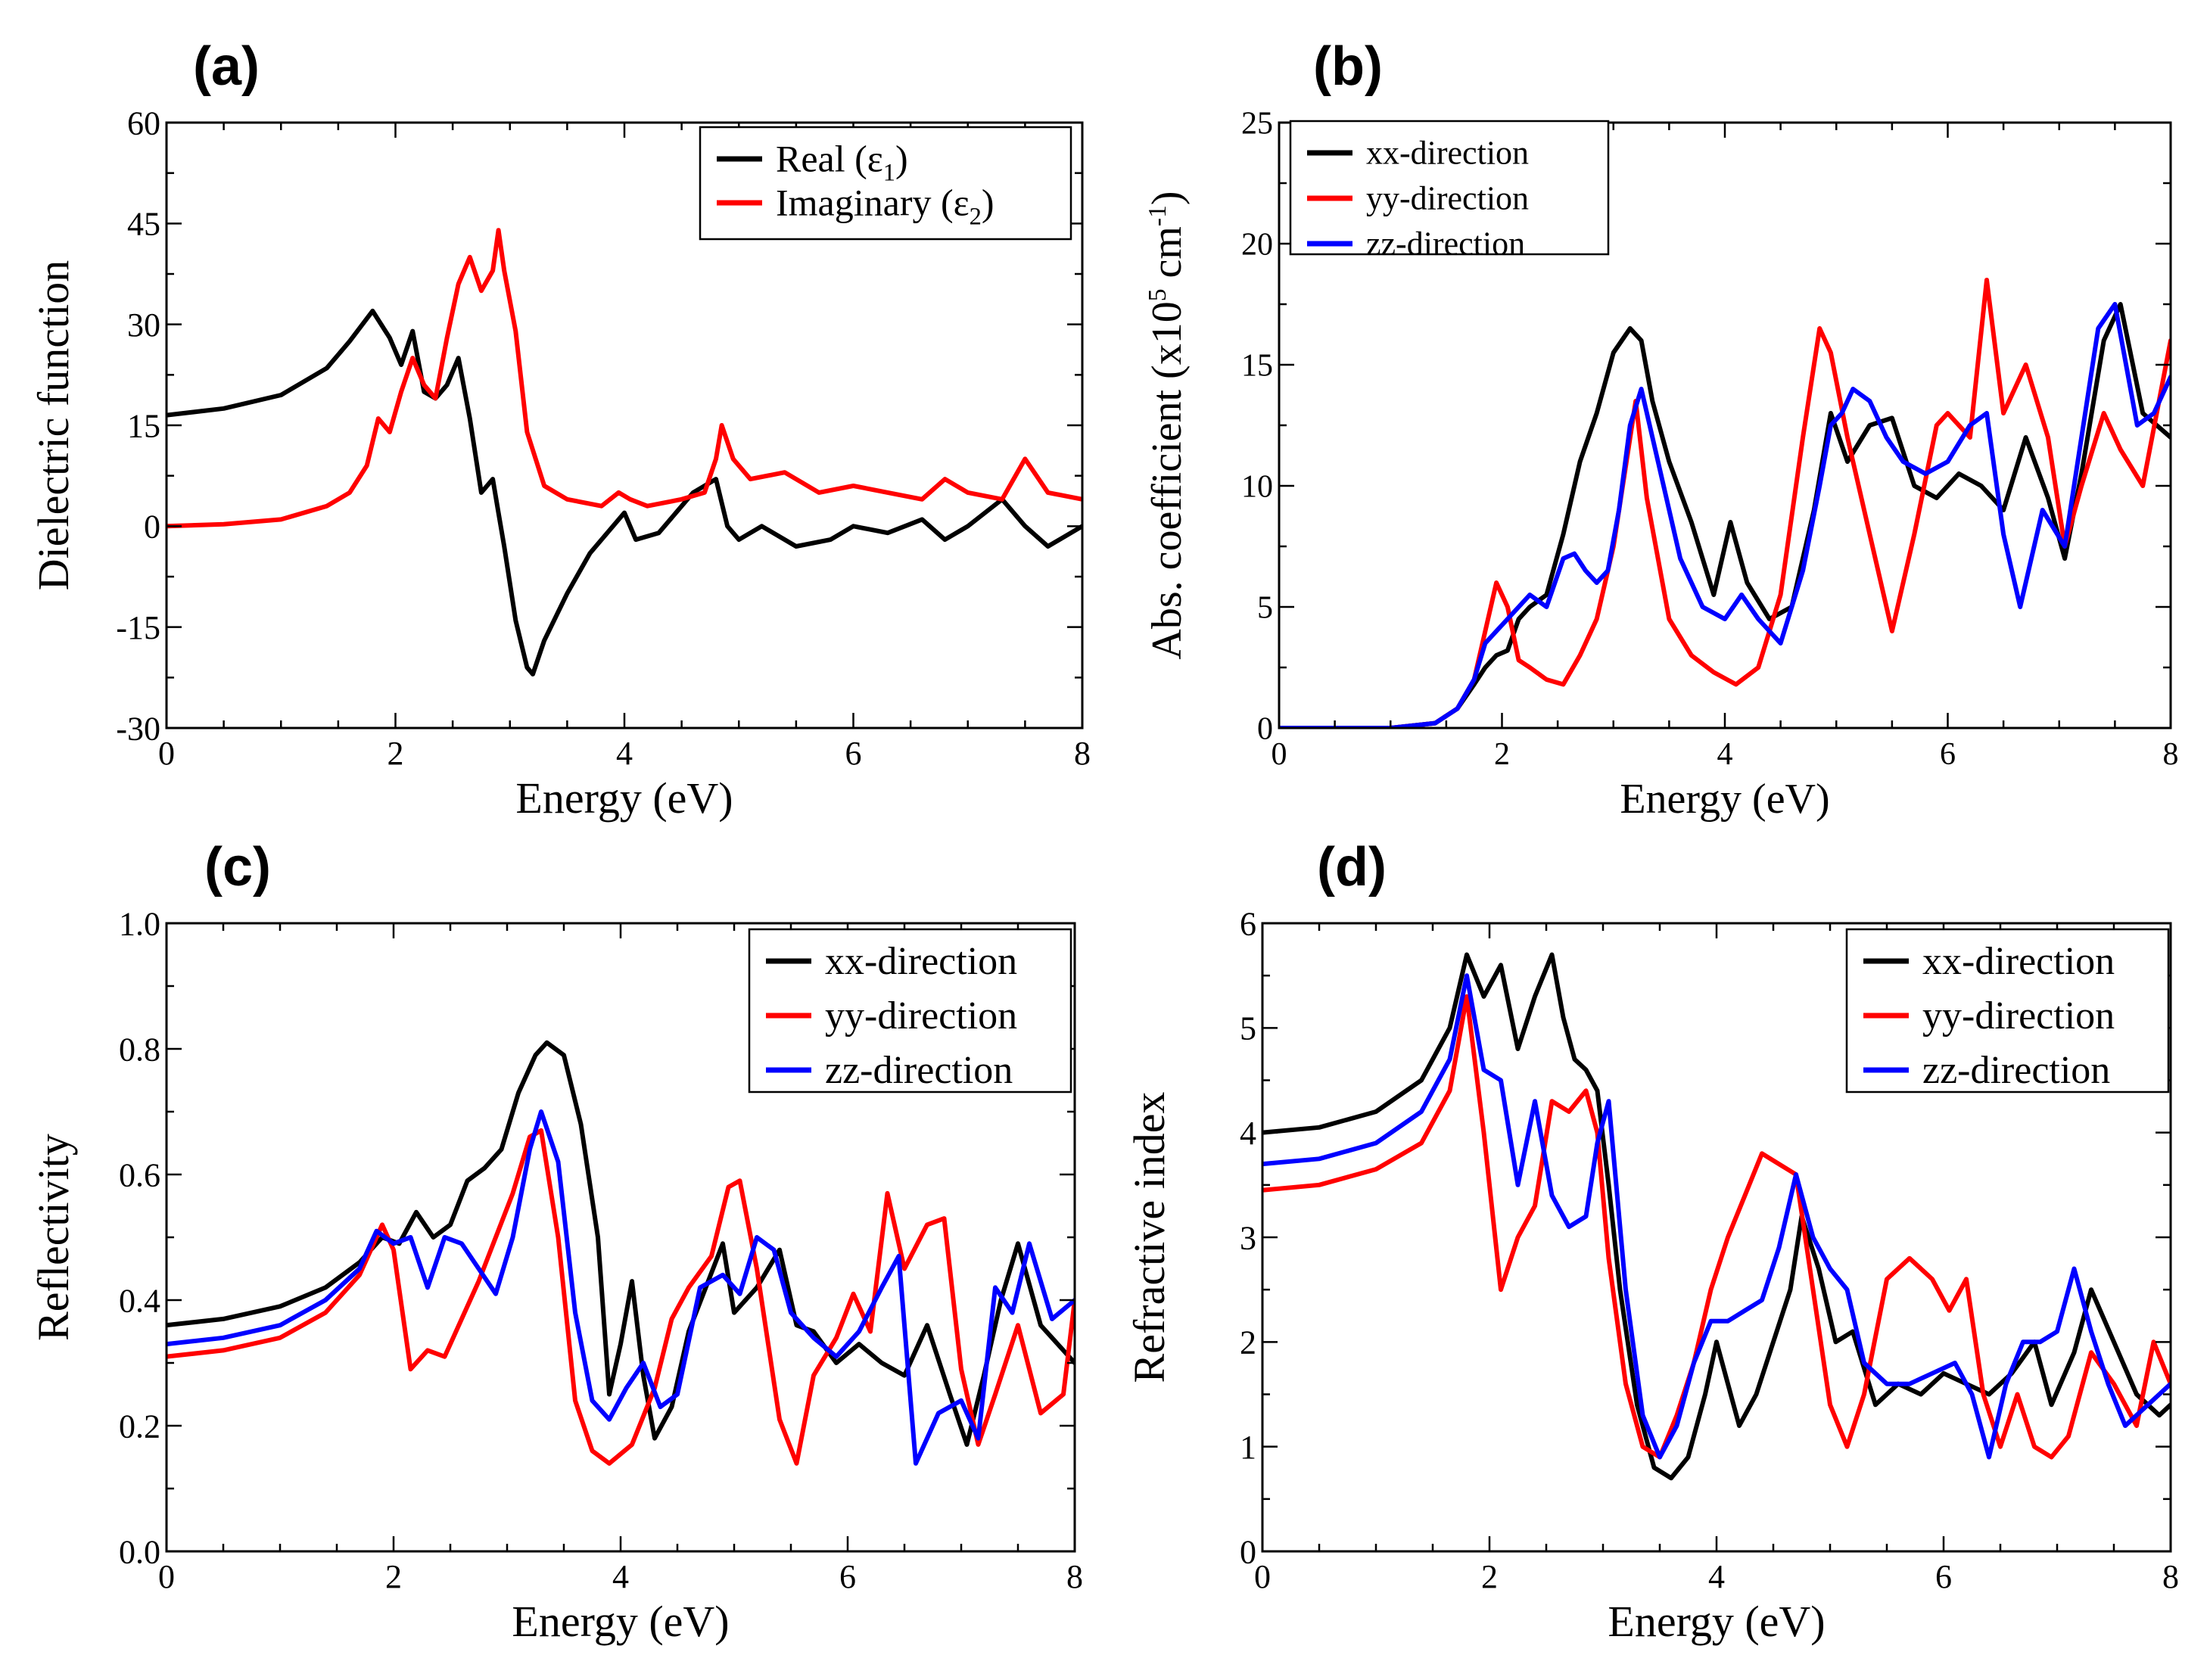  Describe the element at coordinates (1352, 868) in the screenshot. I see `panel-label: (d)` at that location.